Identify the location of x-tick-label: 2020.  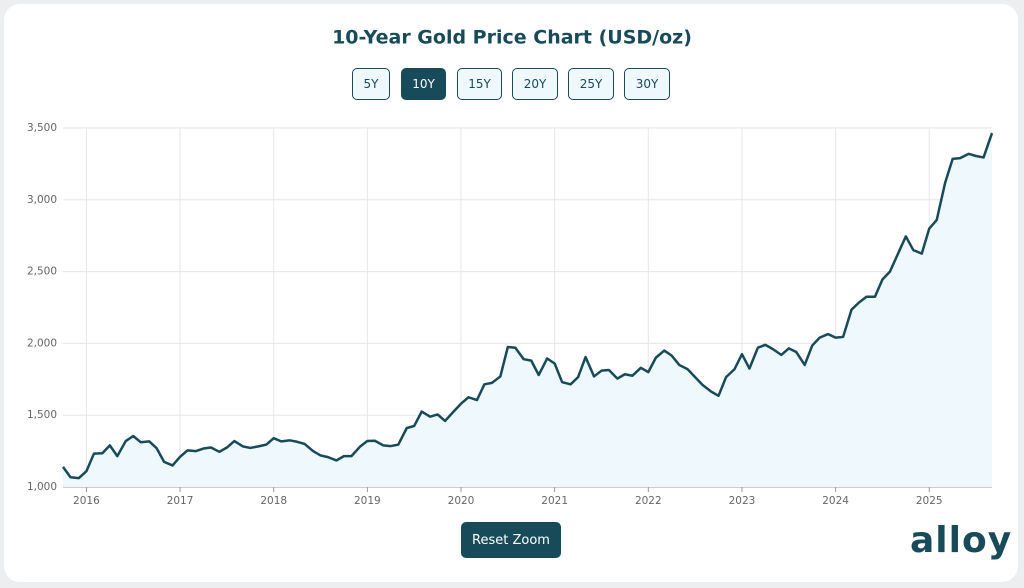
(461, 501).